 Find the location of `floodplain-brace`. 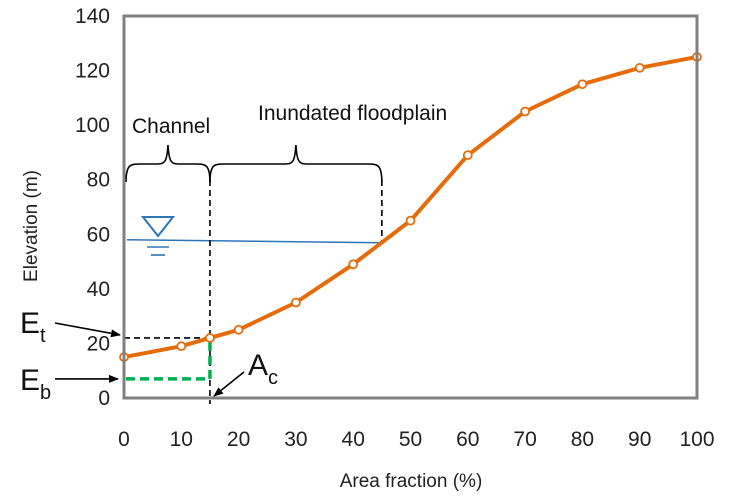

floodplain-brace is located at coordinates (296, 163).